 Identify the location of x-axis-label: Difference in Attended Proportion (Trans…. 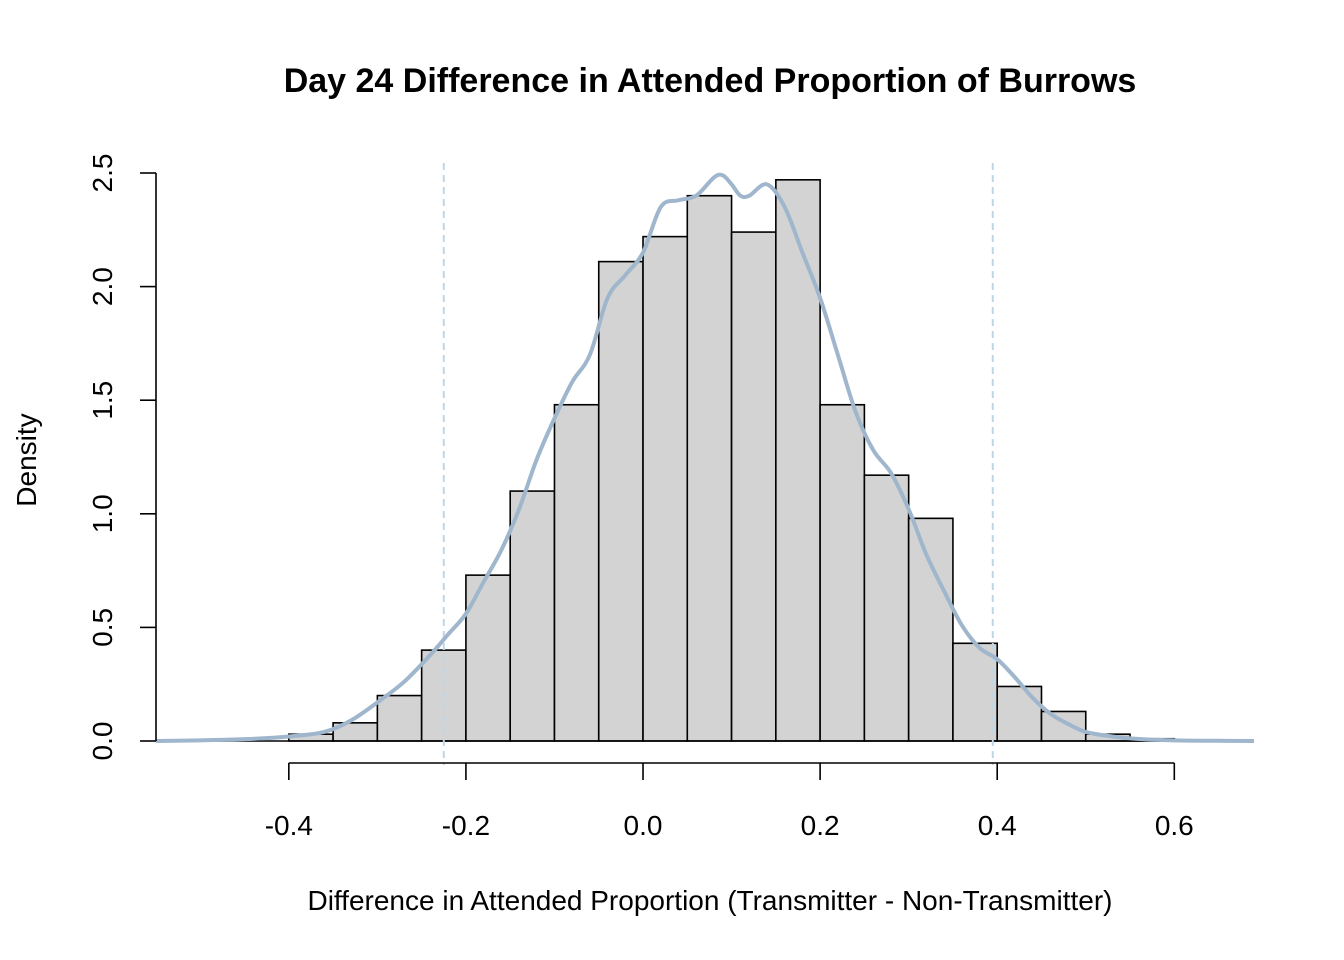
(709, 900).